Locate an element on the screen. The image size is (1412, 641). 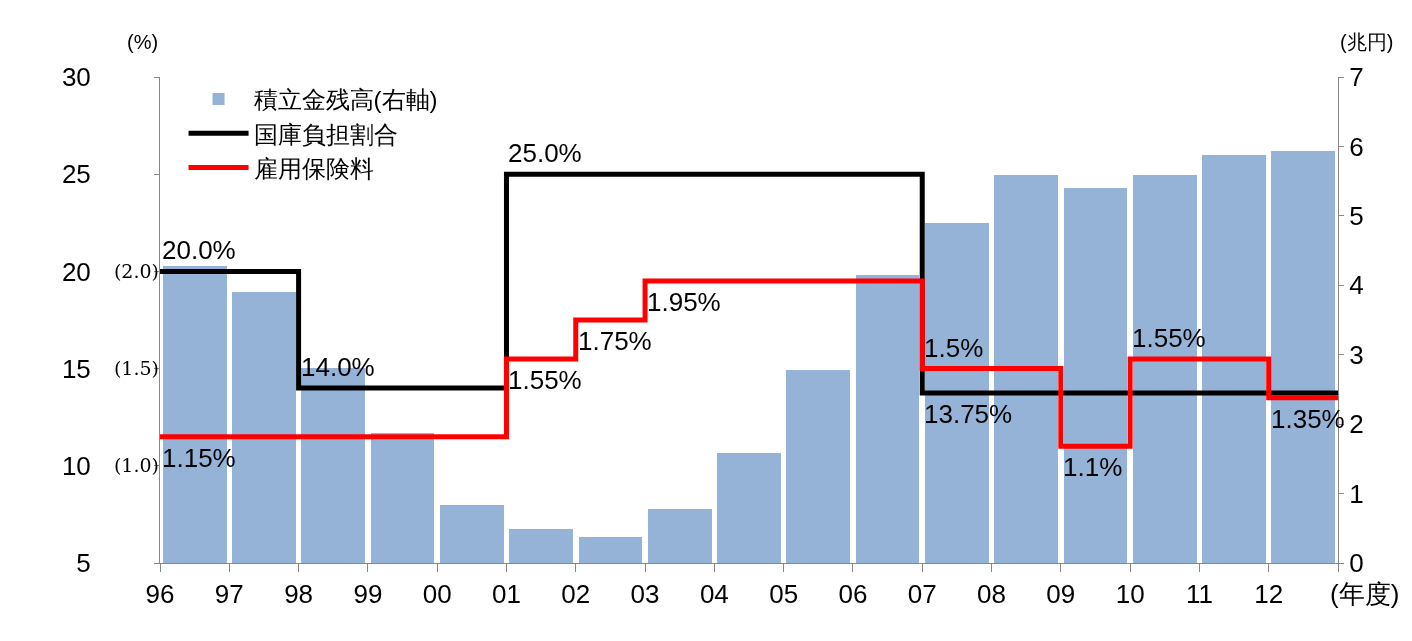
y2-tick-label: 0 is located at coordinates (1356, 563).